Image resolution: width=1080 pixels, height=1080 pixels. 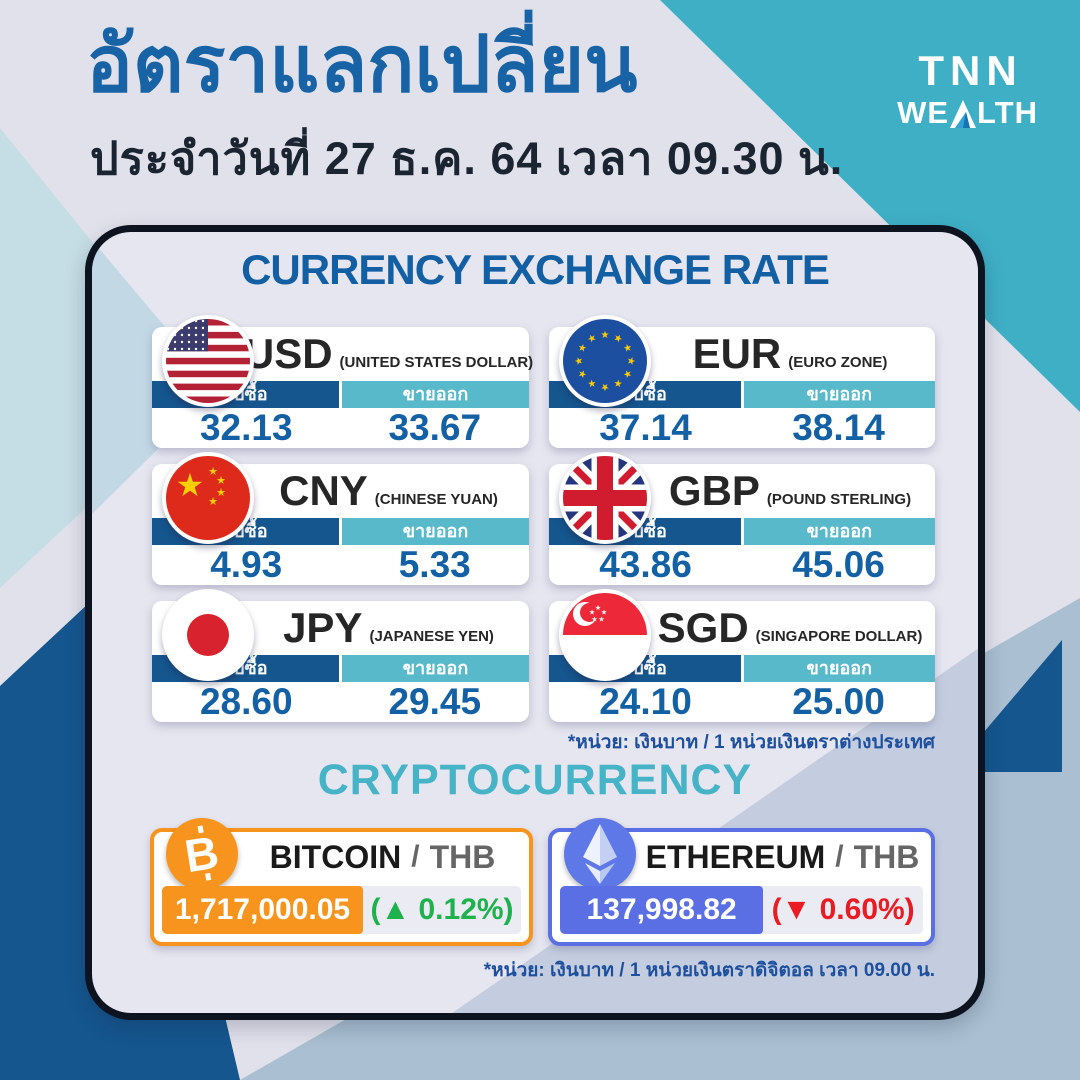 What do you see at coordinates (288, 353) in the screenshot?
I see `currency-code: USD` at bounding box center [288, 353].